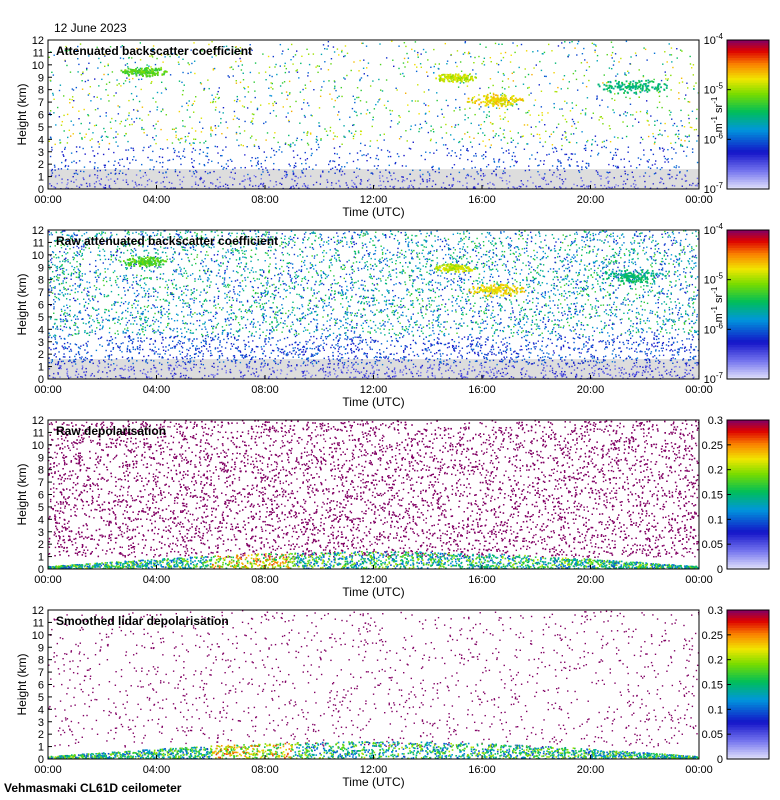 This screenshot has height=800, width=780. What do you see at coordinates (737, 114) in the screenshot?
I see `panel-1-colorbar: 10⁻⁷ 10⁻⁶ 10⁻⁵ 10⁻⁴ m-1 sr-1` at bounding box center [737, 114].